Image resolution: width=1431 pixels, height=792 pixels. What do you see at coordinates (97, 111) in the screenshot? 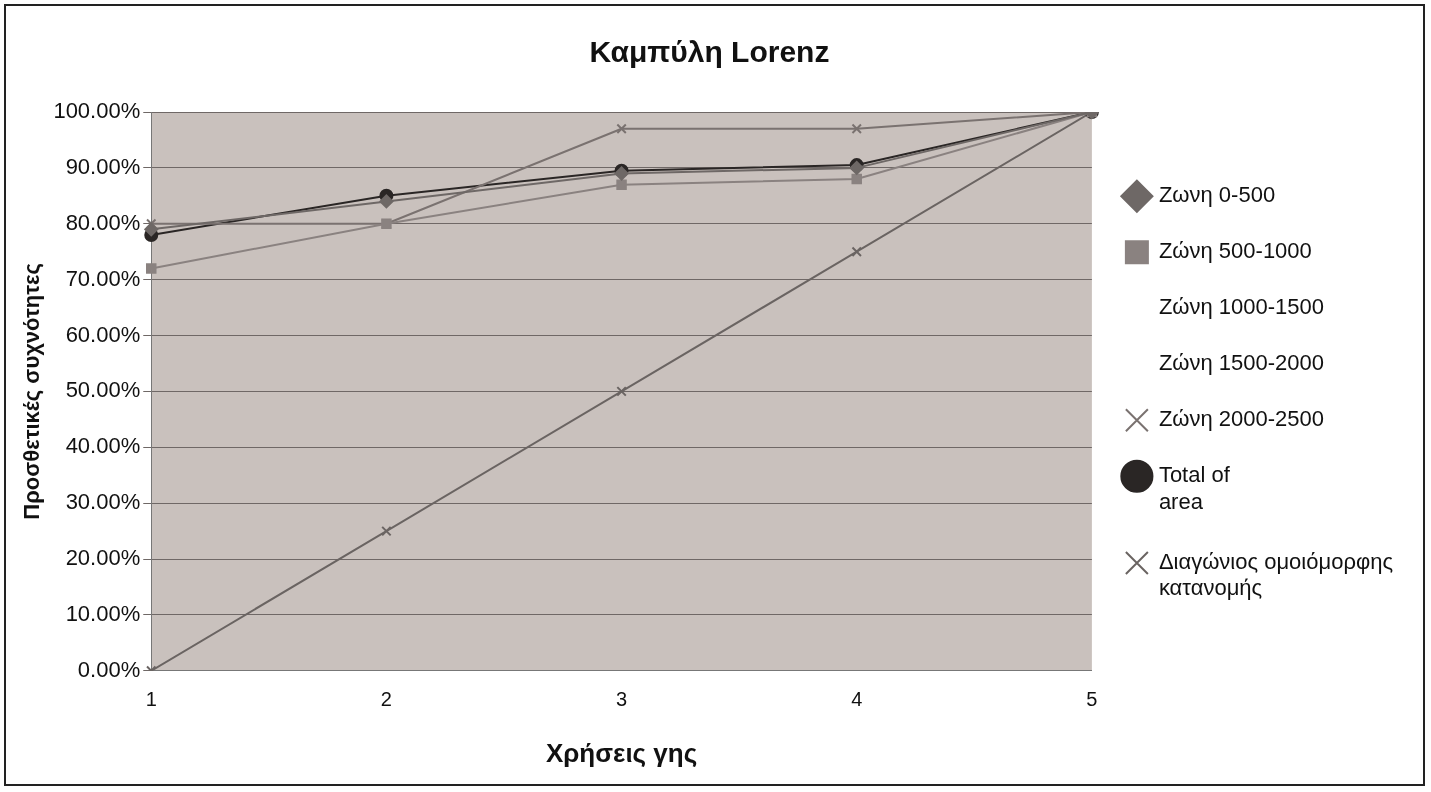
I see `y-tick-label: 100.00%` at bounding box center [97, 111].